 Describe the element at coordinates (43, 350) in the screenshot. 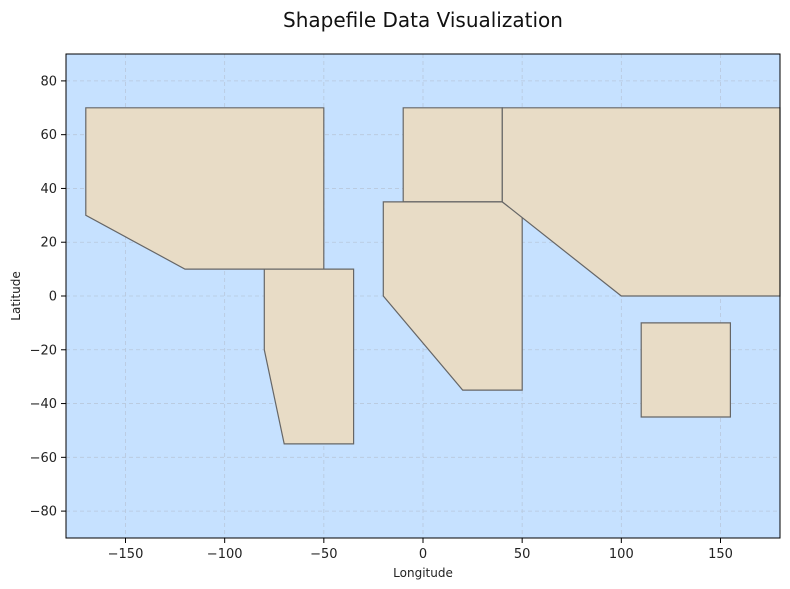

I see `y-tick-label: −20` at that location.